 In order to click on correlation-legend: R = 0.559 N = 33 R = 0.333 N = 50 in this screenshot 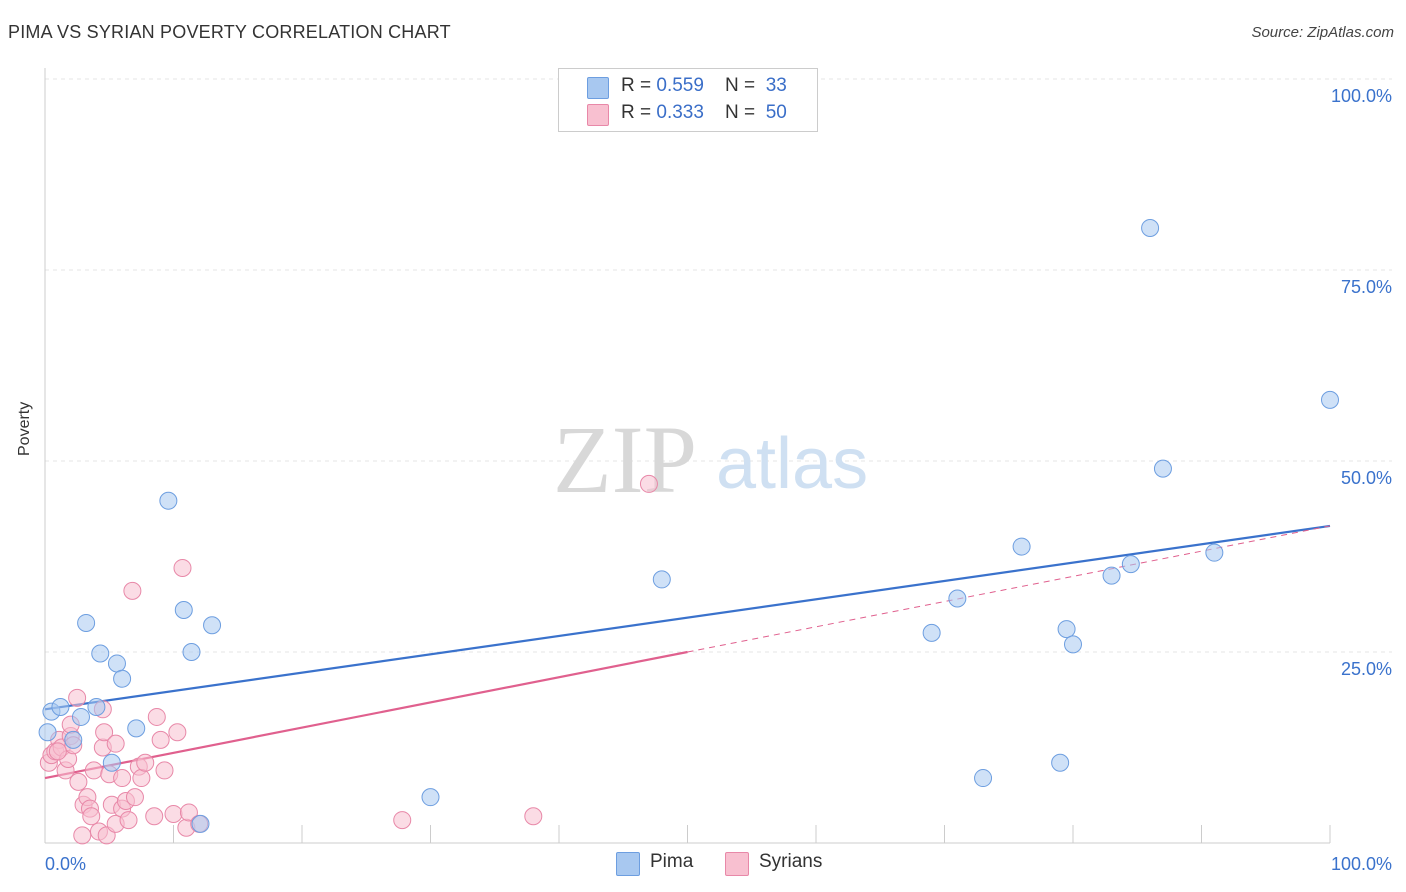, I will do `click(688, 100)`.